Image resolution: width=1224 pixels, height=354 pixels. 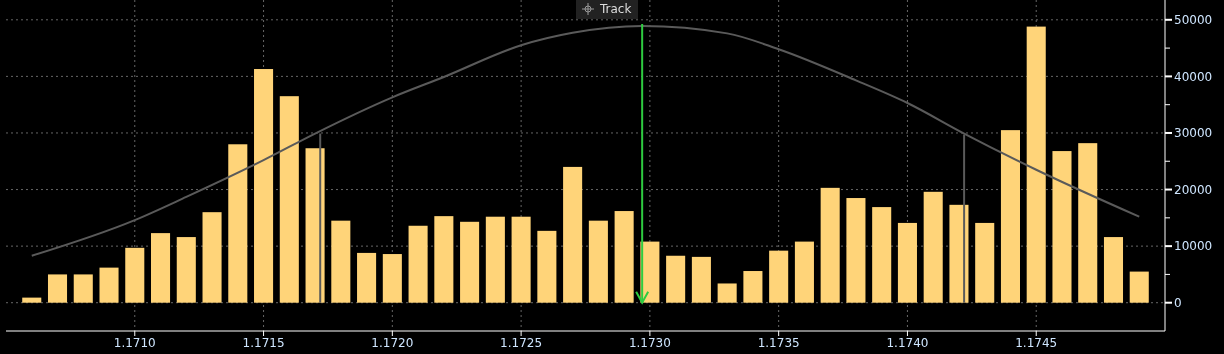 What do you see at coordinates (134, 343) in the screenshot?
I see `x-tick-label: 1.1710` at bounding box center [134, 343].